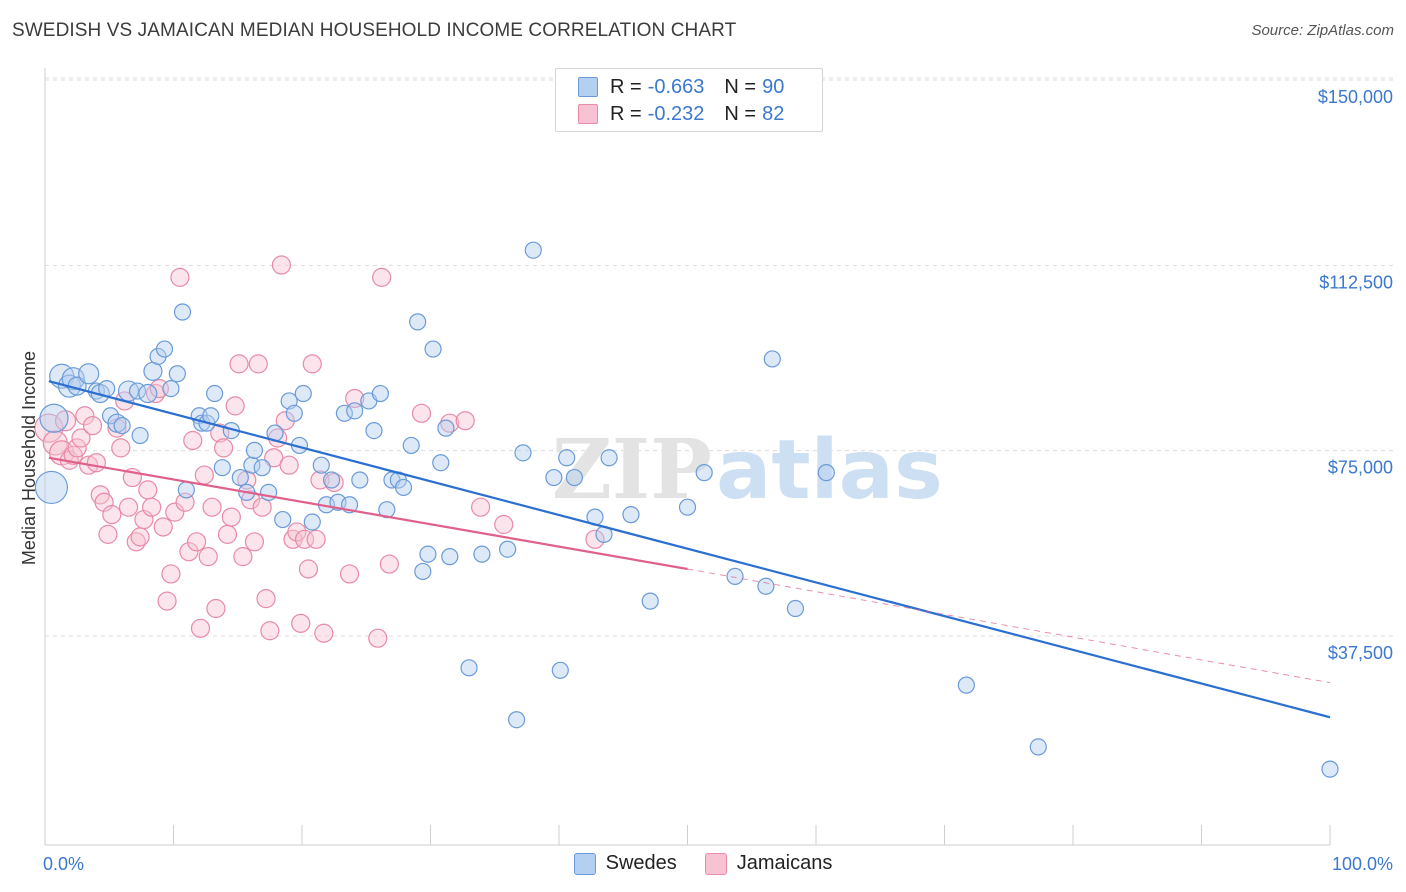 This screenshot has height=892, width=1406. I want to click on watermark-zip: ZIP, so click(632, 470).